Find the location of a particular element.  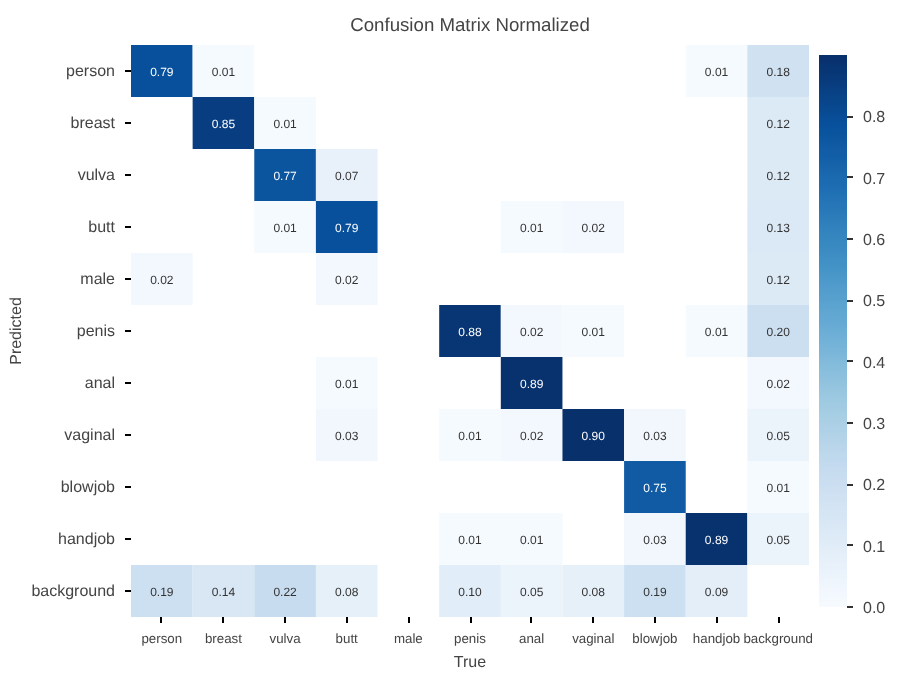

y-tick-label: person is located at coordinates (91, 71).